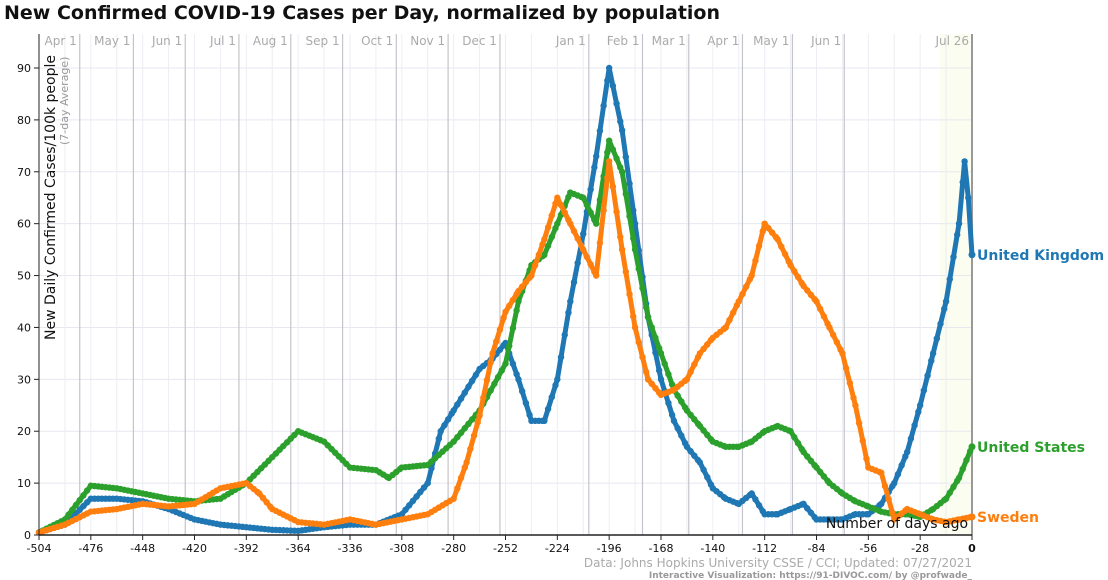 Image resolution: width=1108 pixels, height=580 pixels. What do you see at coordinates (24, 120) in the screenshot?
I see `y-tick-label: 80` at bounding box center [24, 120].